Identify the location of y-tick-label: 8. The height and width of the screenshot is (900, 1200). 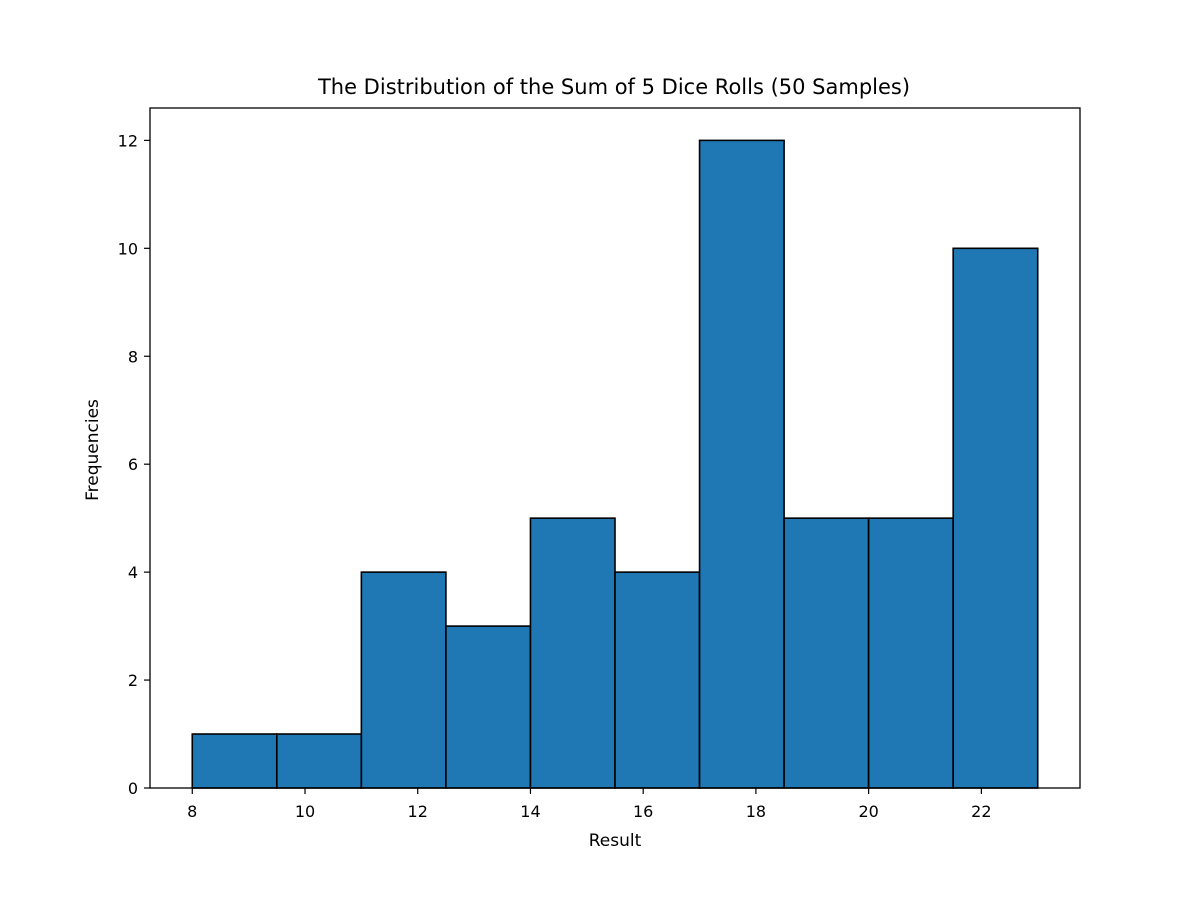
(133, 356).